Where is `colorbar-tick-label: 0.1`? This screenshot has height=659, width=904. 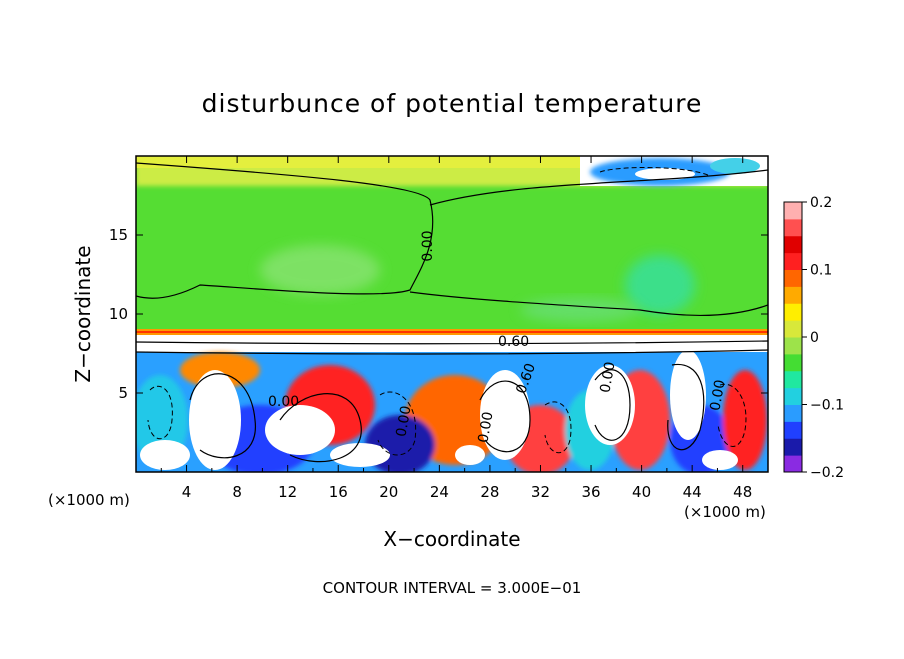 colorbar-tick-label: 0.1 is located at coordinates (821, 271).